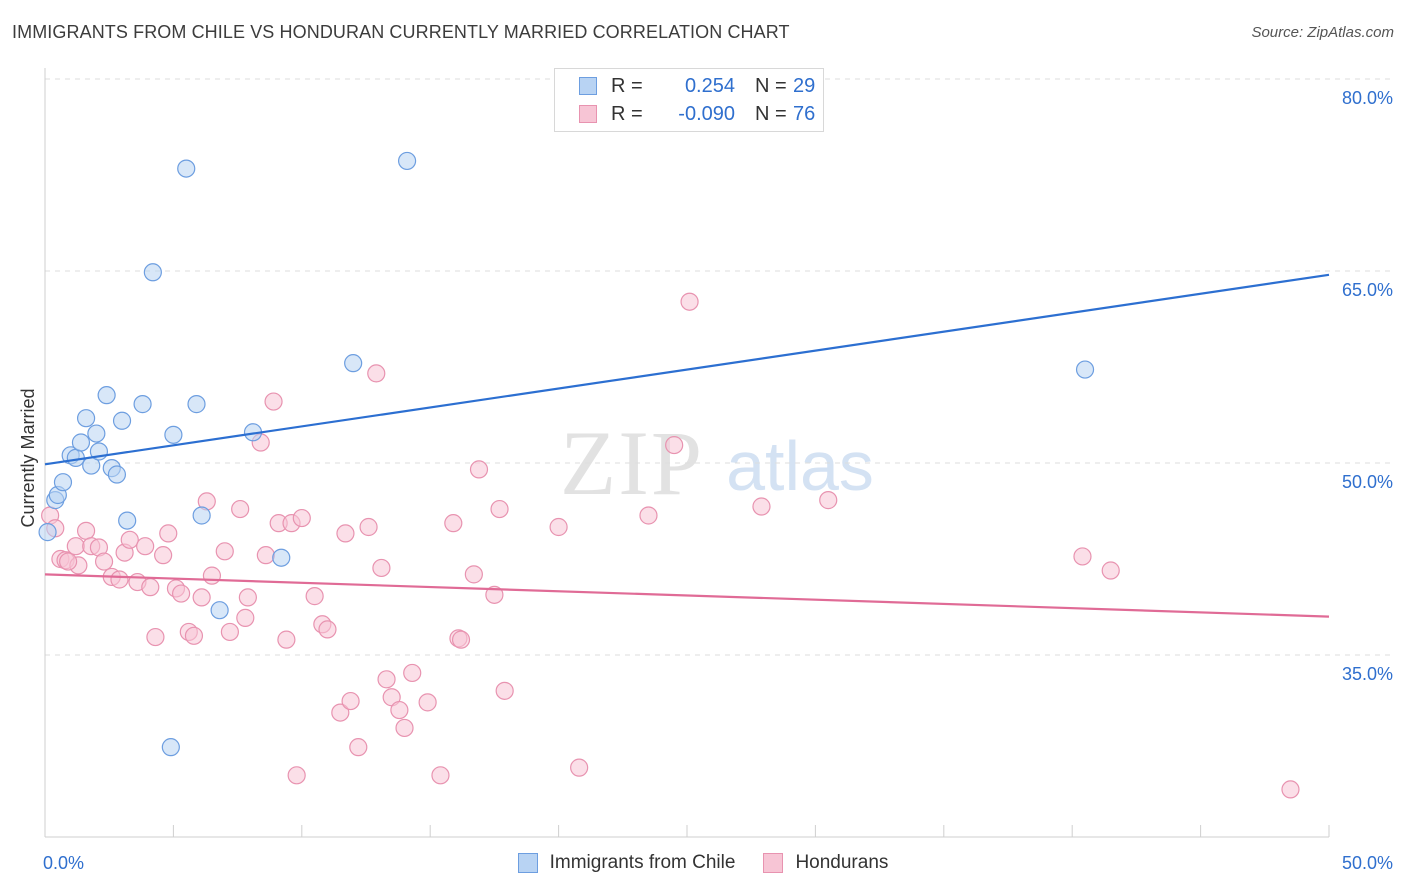 Image resolution: width=1406 pixels, height=892 pixels. What do you see at coordinates (709, 85) in the screenshot?
I see `legend-r-value: 0.254` at bounding box center [709, 85].